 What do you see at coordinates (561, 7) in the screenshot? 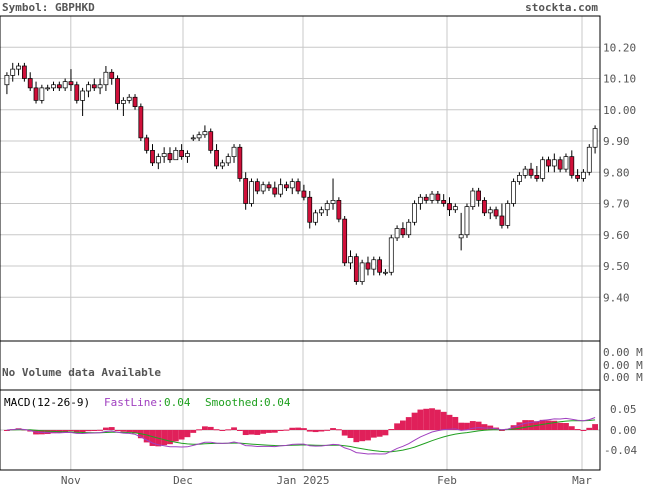
I see `brand-logo: stockta.com` at bounding box center [561, 7].